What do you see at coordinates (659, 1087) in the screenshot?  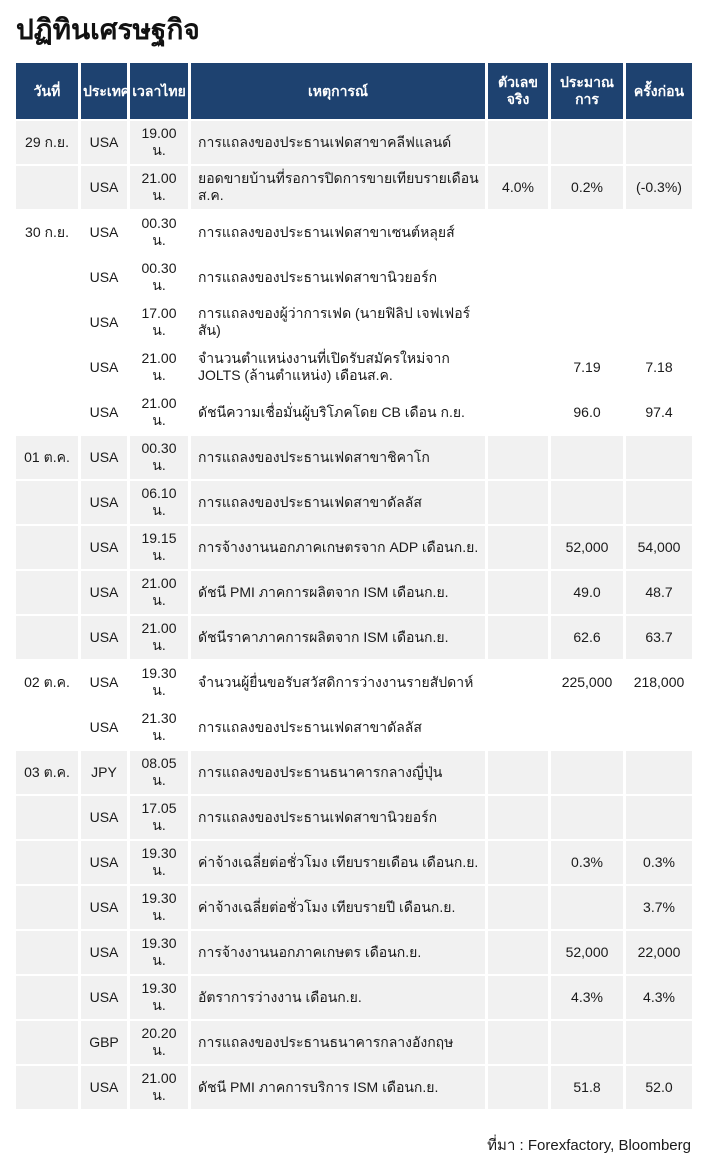 I see `previous-cell: 52.0` at bounding box center [659, 1087].